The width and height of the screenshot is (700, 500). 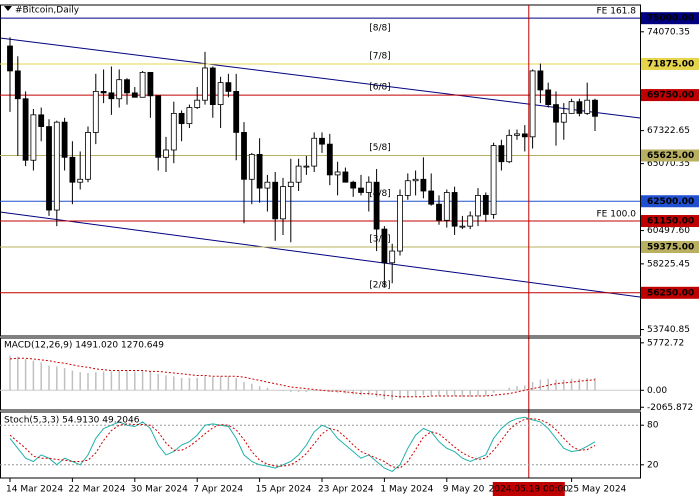 What do you see at coordinates (380, 194) in the screenshot?
I see `murrey-label: [4/8]` at bounding box center [380, 194].